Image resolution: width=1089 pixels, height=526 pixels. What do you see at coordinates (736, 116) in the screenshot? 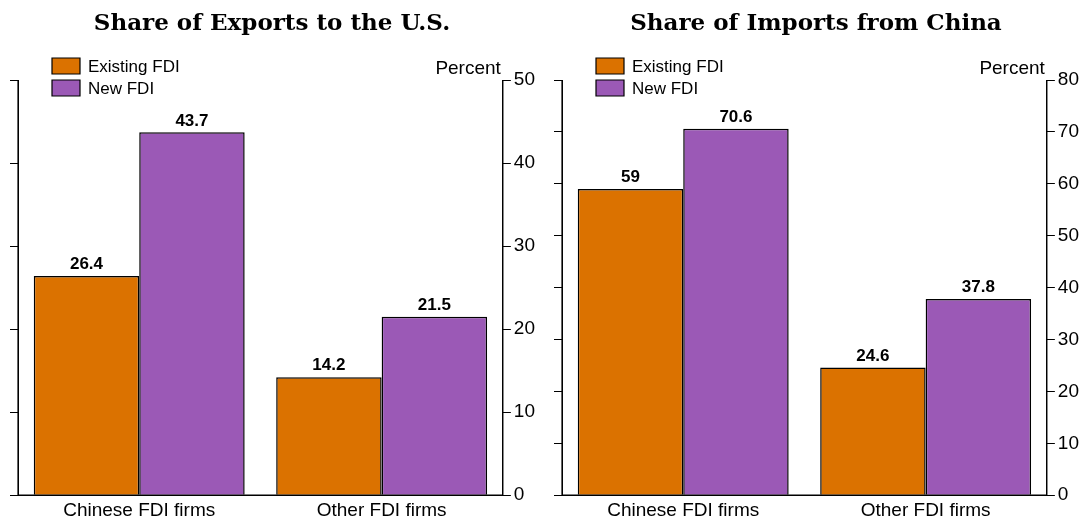
I see `data-label: 70.6` at bounding box center [736, 116].